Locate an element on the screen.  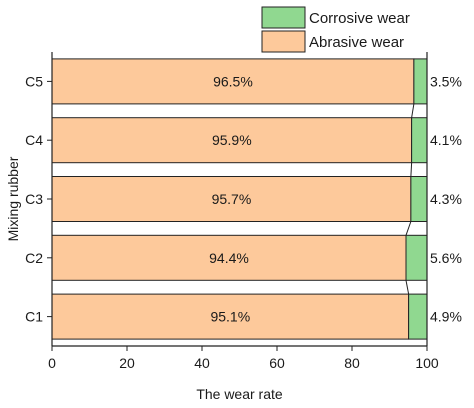
x-tick-label: 80 is located at coordinates (352, 363).